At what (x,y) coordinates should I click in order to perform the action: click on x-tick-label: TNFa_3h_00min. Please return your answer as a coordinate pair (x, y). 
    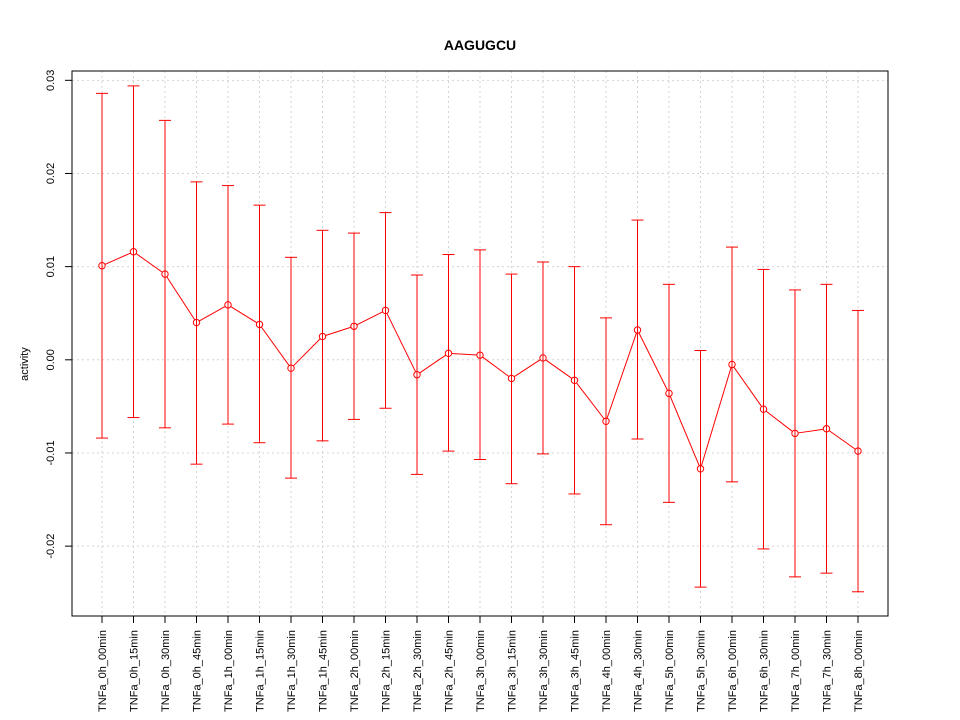
    Looking at the image, I should click on (481, 671).